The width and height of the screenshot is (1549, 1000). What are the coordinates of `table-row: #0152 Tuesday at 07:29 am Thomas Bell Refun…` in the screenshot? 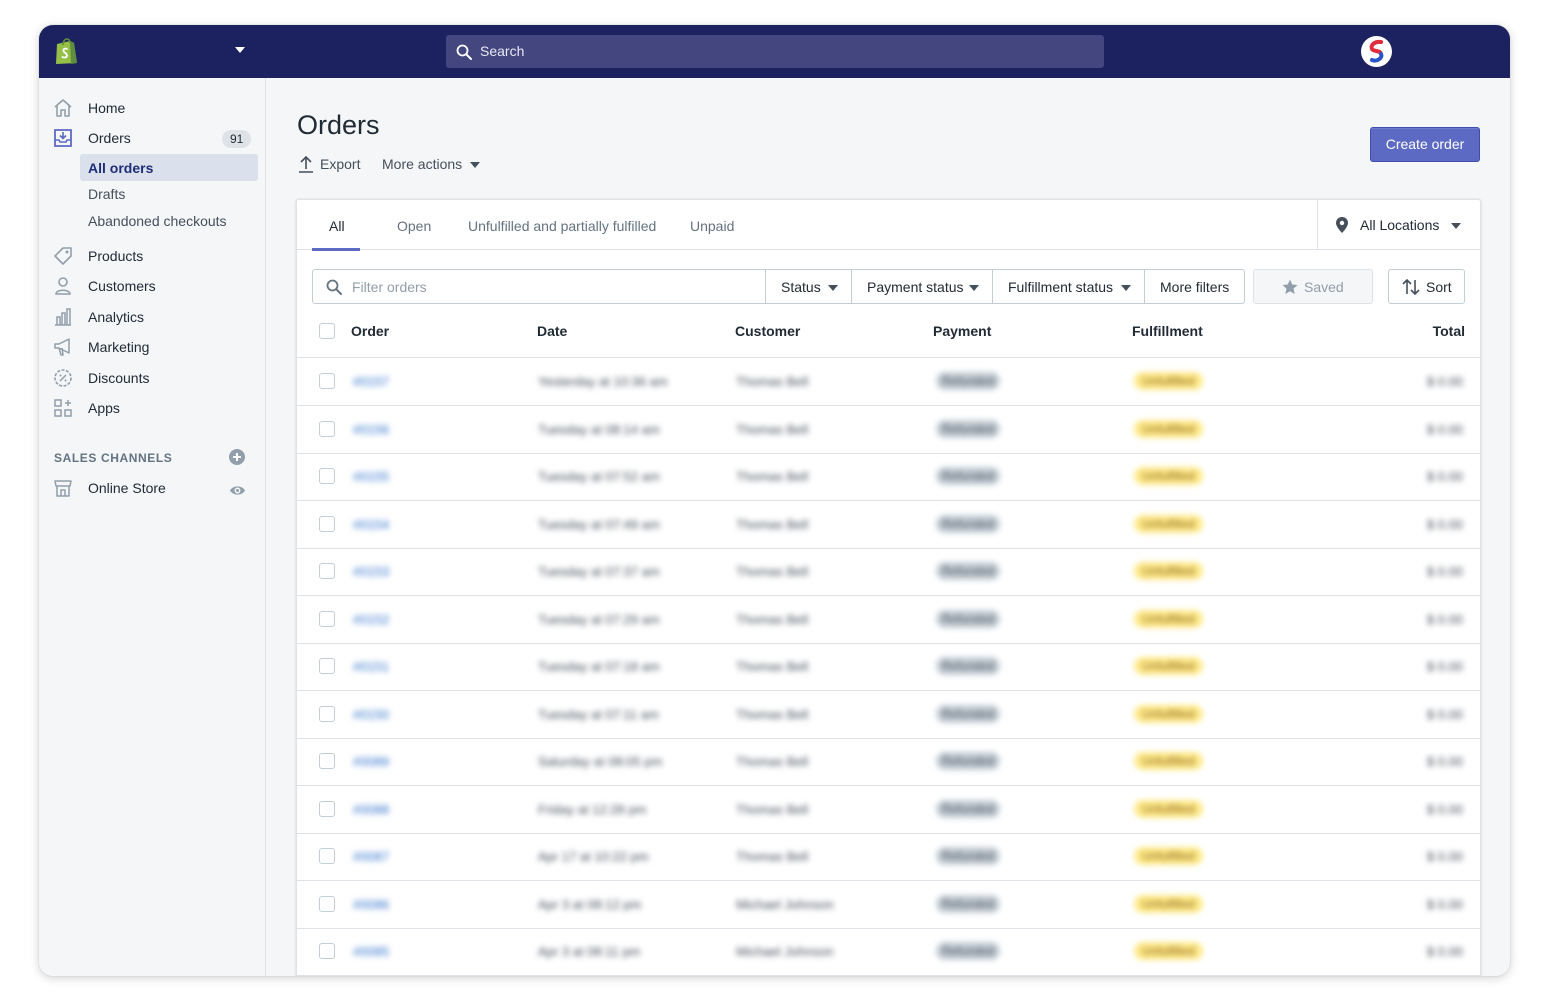 It's located at (888, 620).